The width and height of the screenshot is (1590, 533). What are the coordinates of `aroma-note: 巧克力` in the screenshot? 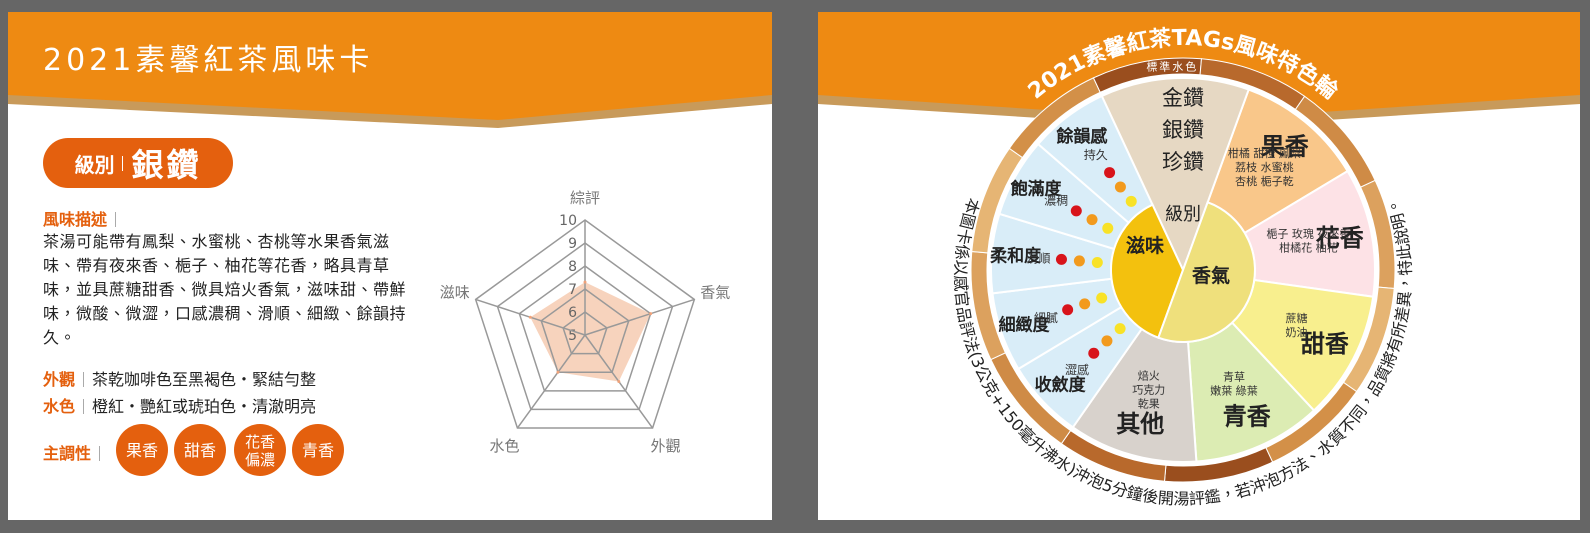 It's located at (1148, 389).